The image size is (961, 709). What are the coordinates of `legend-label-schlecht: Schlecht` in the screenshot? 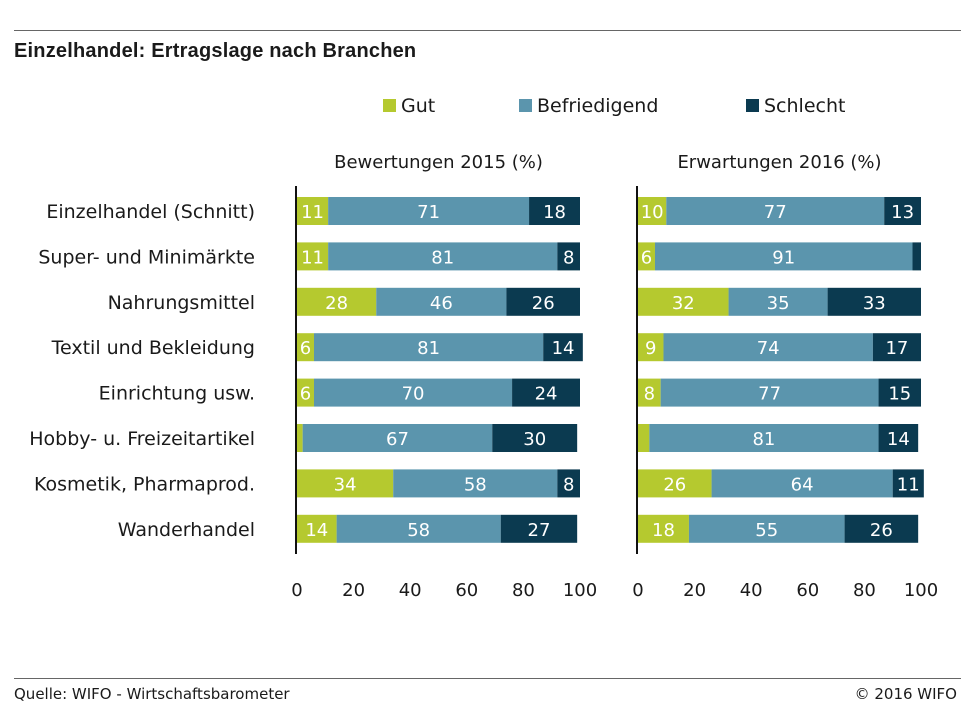 It's located at (804, 106).